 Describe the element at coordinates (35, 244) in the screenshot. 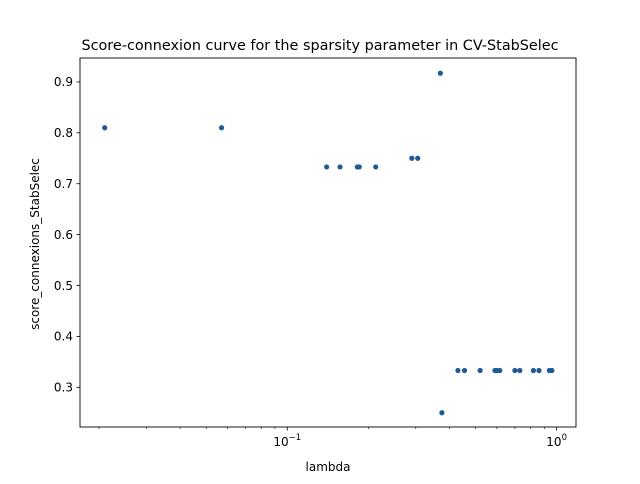

I see `y-axis-label: score_connexions_StabSelec` at that location.